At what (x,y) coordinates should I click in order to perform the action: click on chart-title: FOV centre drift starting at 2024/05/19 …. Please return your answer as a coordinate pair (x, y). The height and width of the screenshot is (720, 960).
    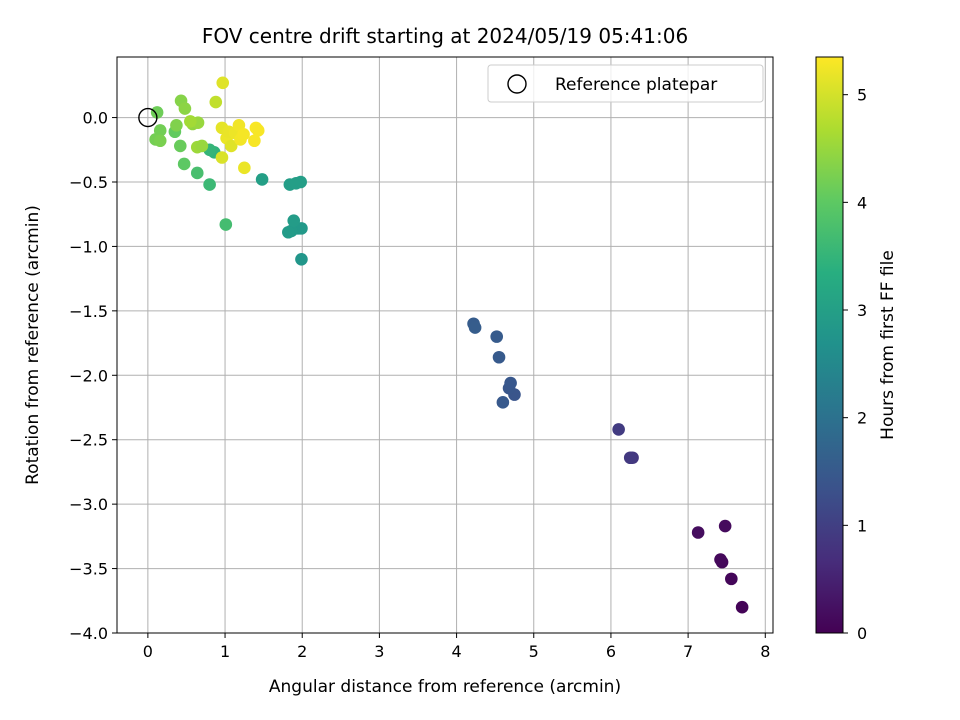
    Looking at the image, I should click on (445, 36).